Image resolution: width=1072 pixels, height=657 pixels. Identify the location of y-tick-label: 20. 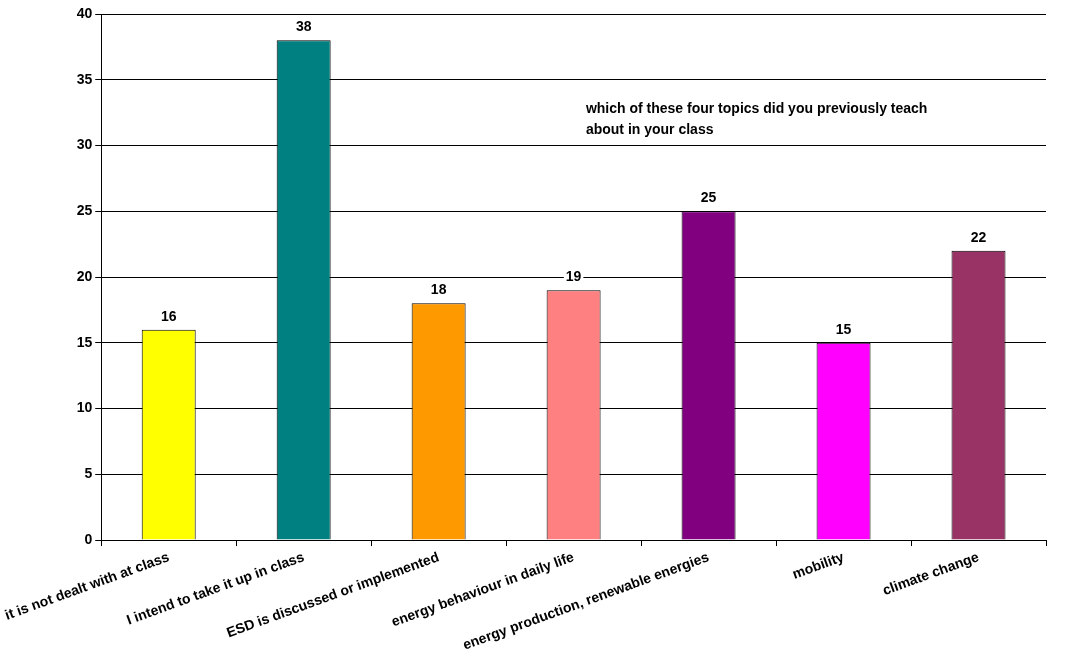
(84, 275).